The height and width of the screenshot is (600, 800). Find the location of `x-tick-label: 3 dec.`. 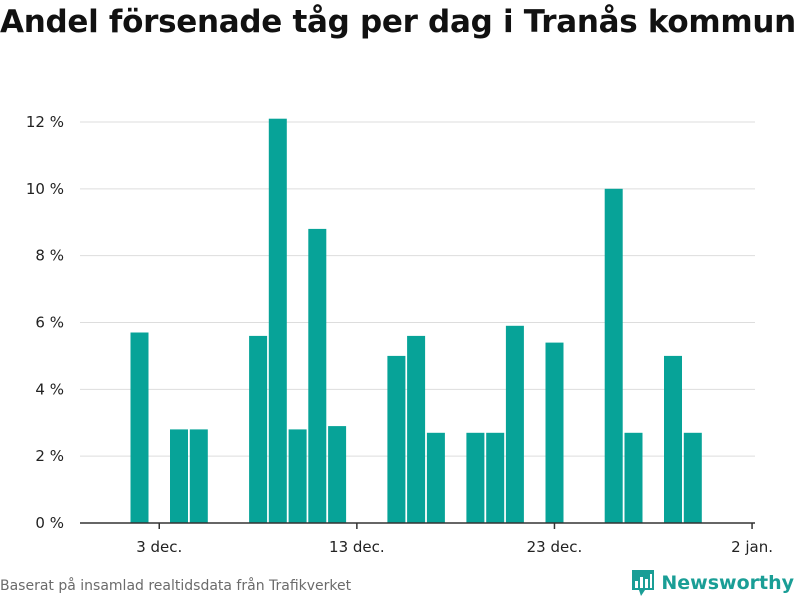

x-tick-label: 3 dec. is located at coordinates (159, 547).